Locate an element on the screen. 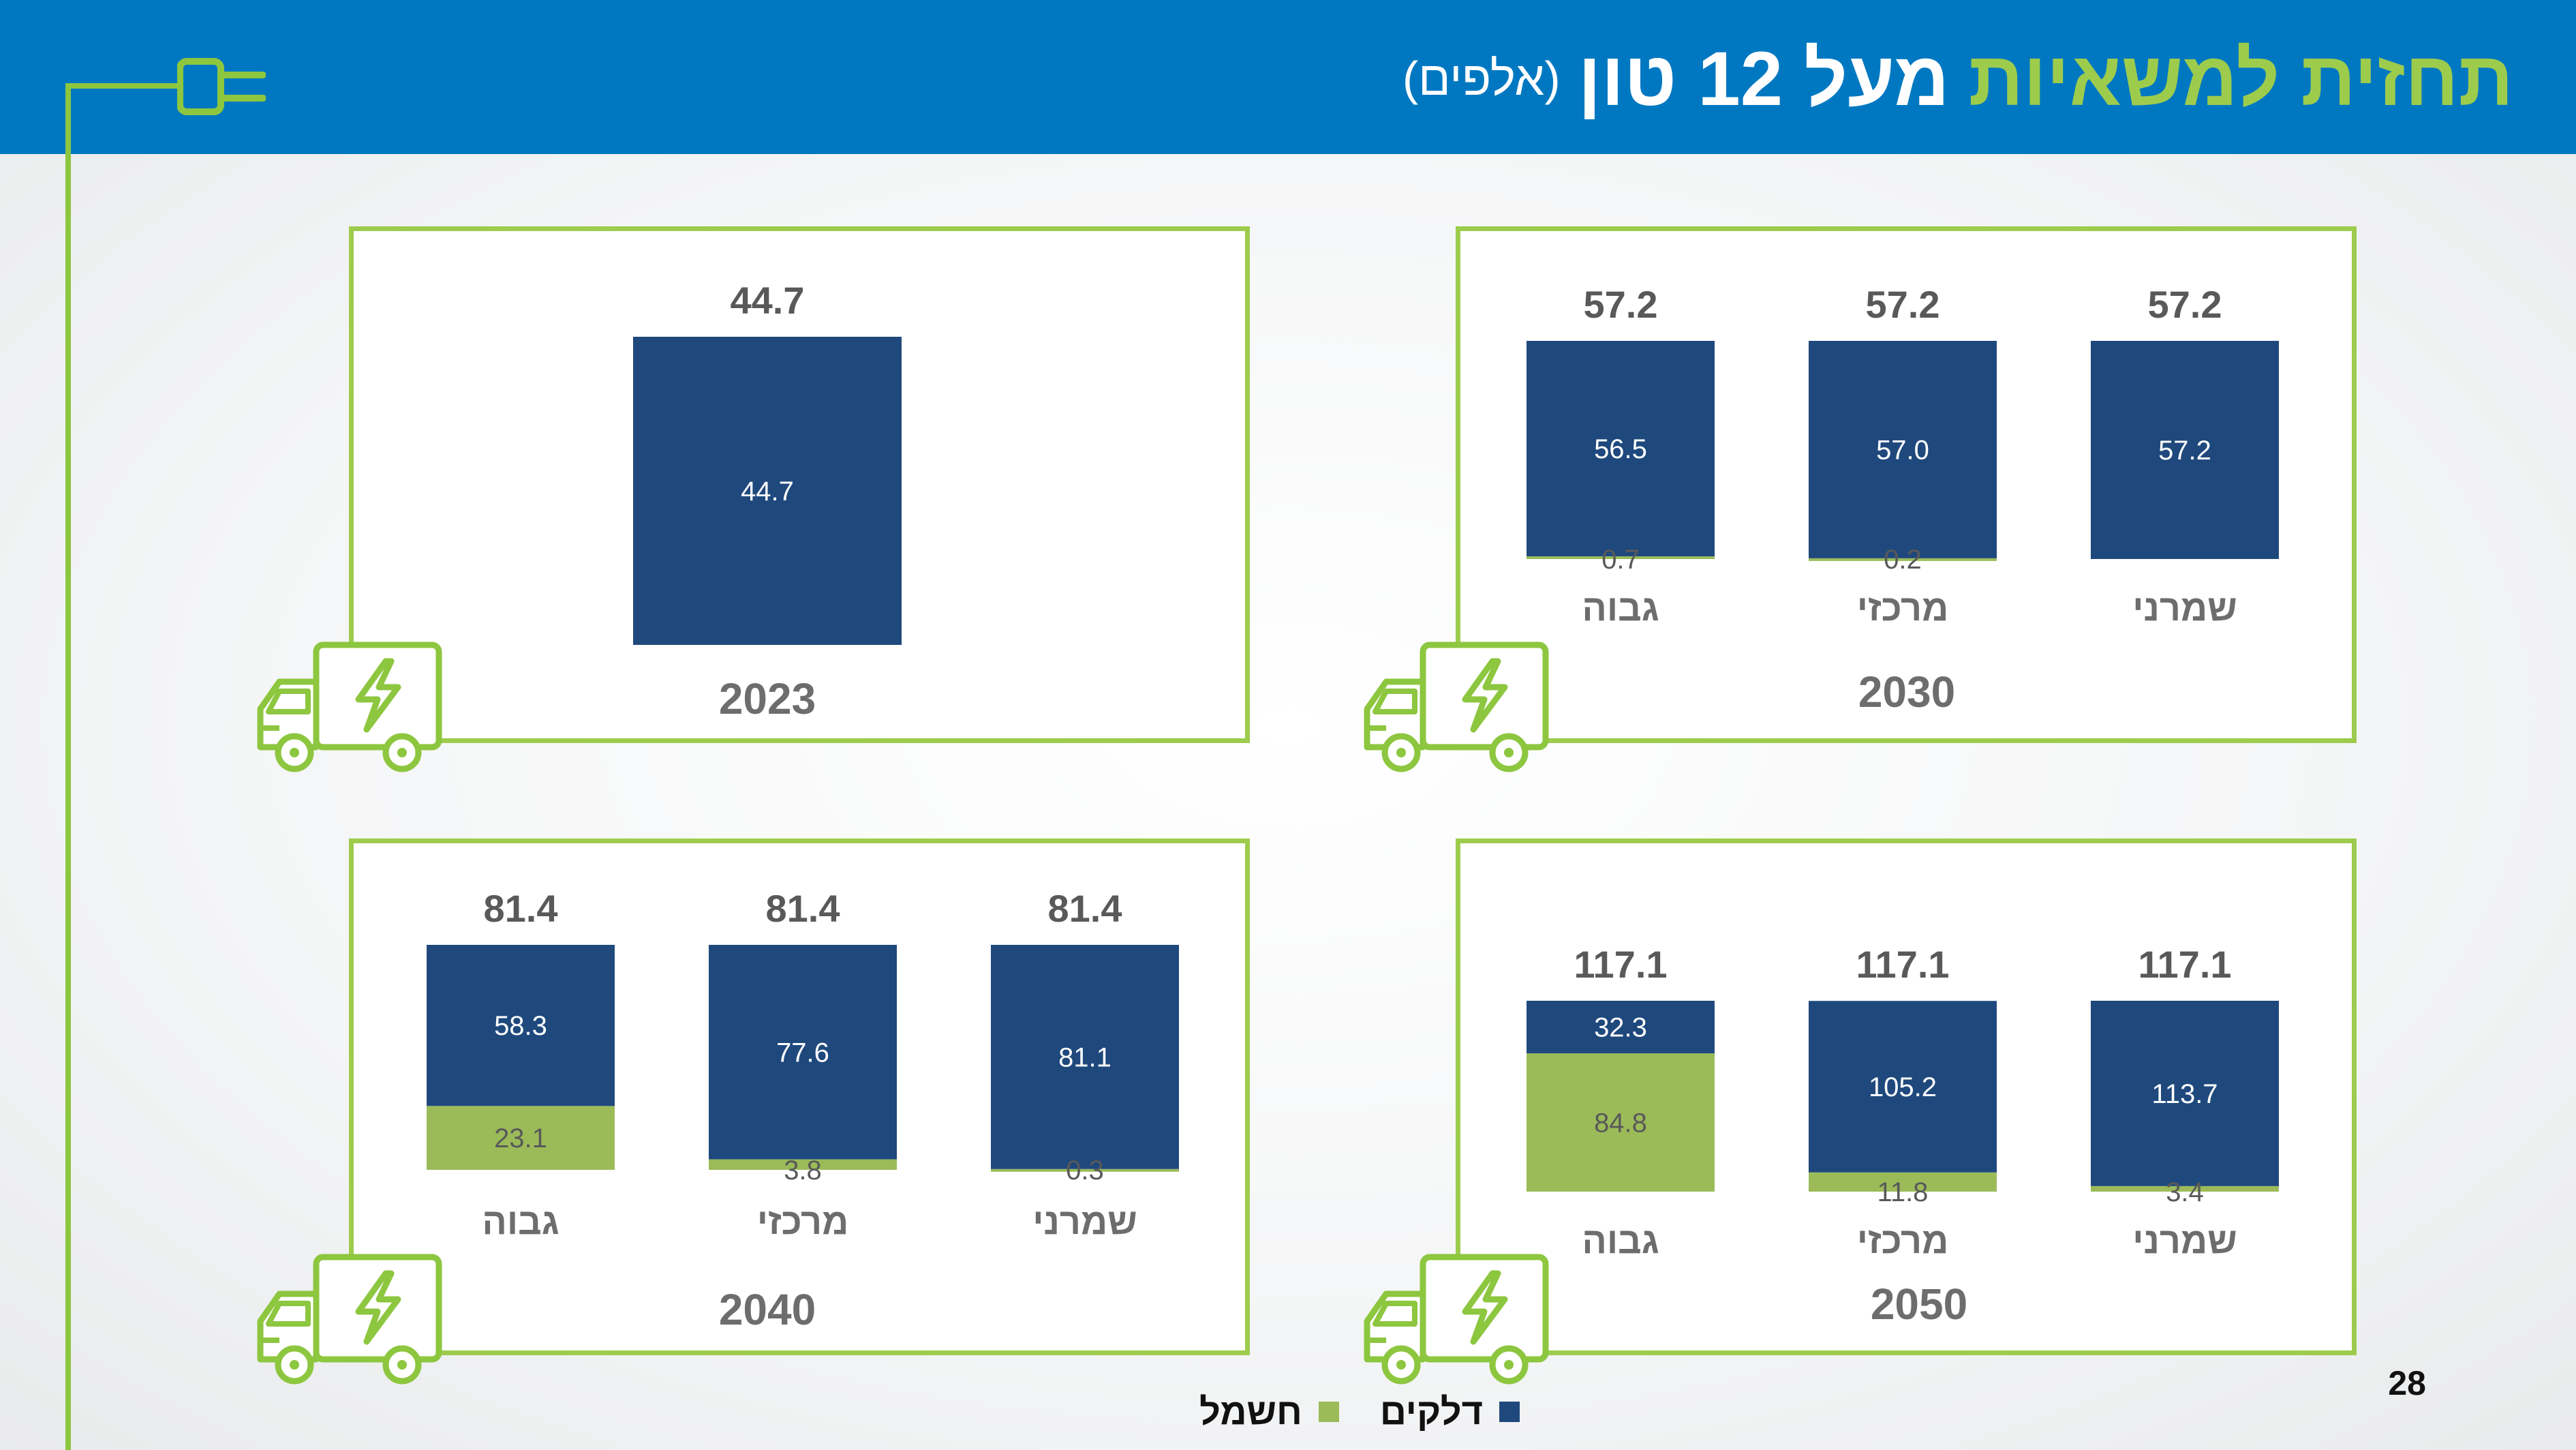  data-label-fuel: 77.6 is located at coordinates (802, 1053).